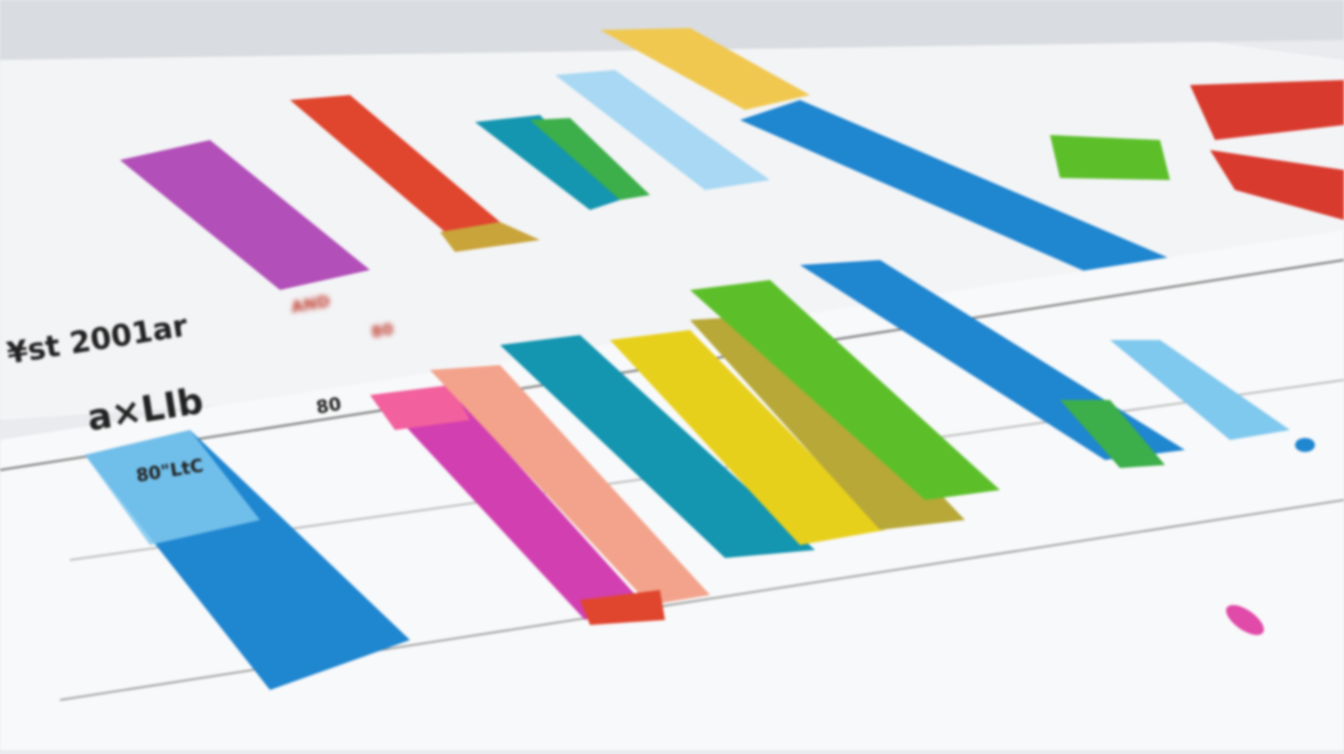 The width and height of the screenshot is (1344, 754). I want to click on red-bar-base, so click(622, 607).